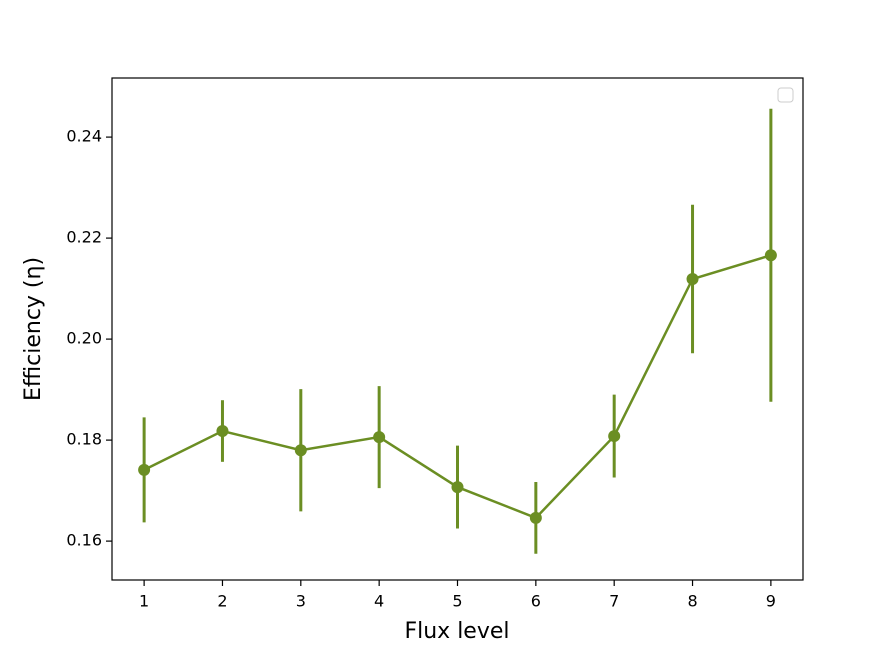 This screenshot has width=894, height=654. I want to click on x-tick-label: 6, so click(536, 601).